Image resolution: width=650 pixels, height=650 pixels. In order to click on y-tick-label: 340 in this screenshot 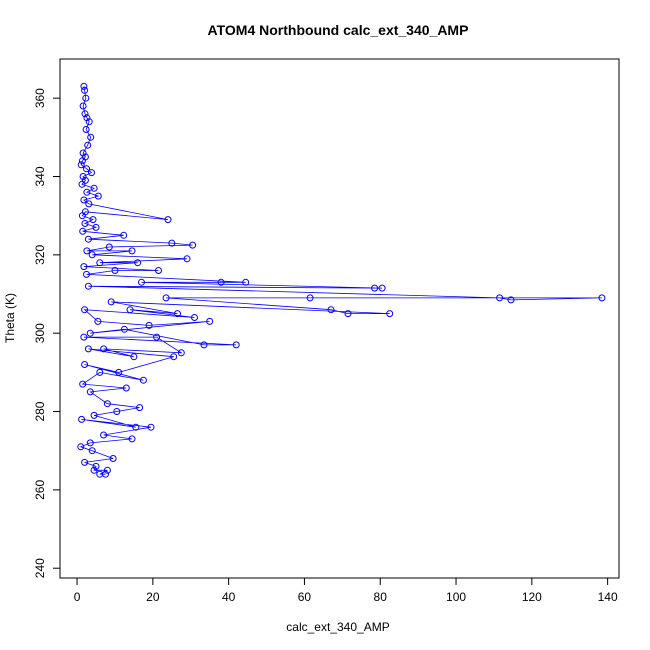, I will do `click(40, 176)`.